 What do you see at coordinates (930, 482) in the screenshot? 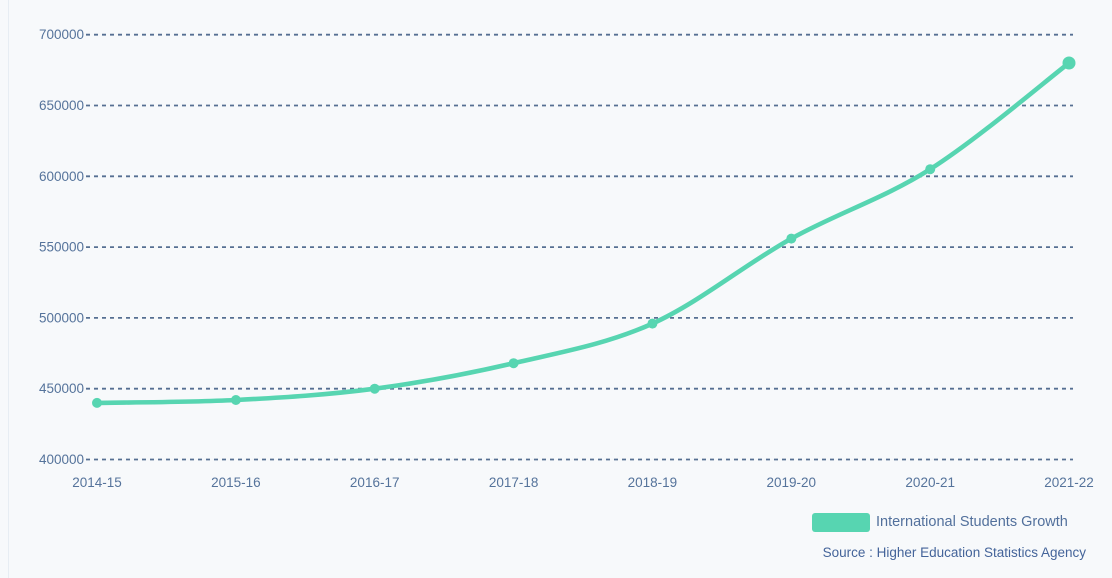
I see `x-axis-label: 2020-21` at bounding box center [930, 482].